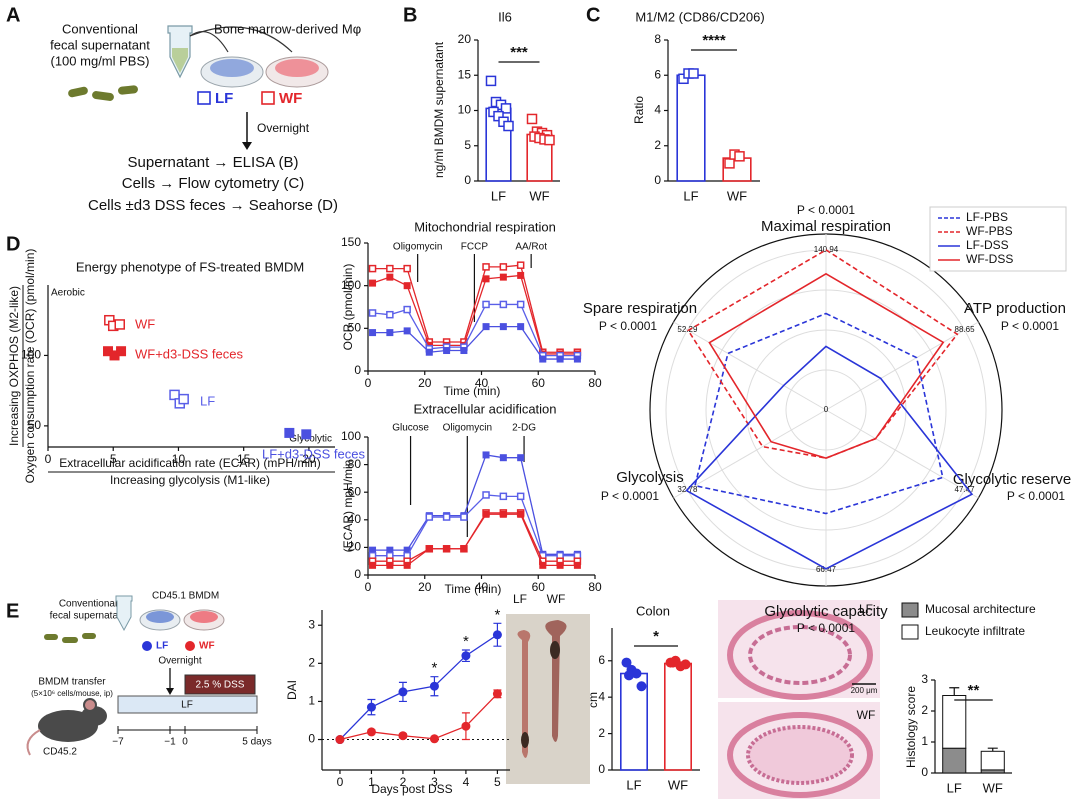  Describe the element at coordinates (467, 145) in the screenshot. I see `y-tick-label: 5` at that location.